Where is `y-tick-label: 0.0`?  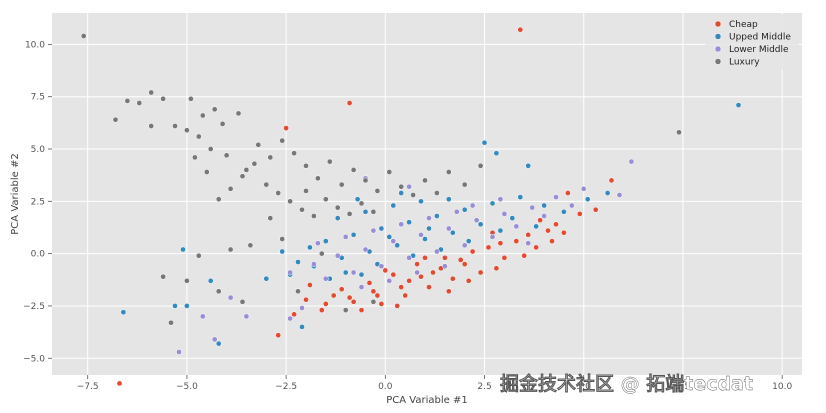 y-tick-label: 0.0 is located at coordinates (38, 255).